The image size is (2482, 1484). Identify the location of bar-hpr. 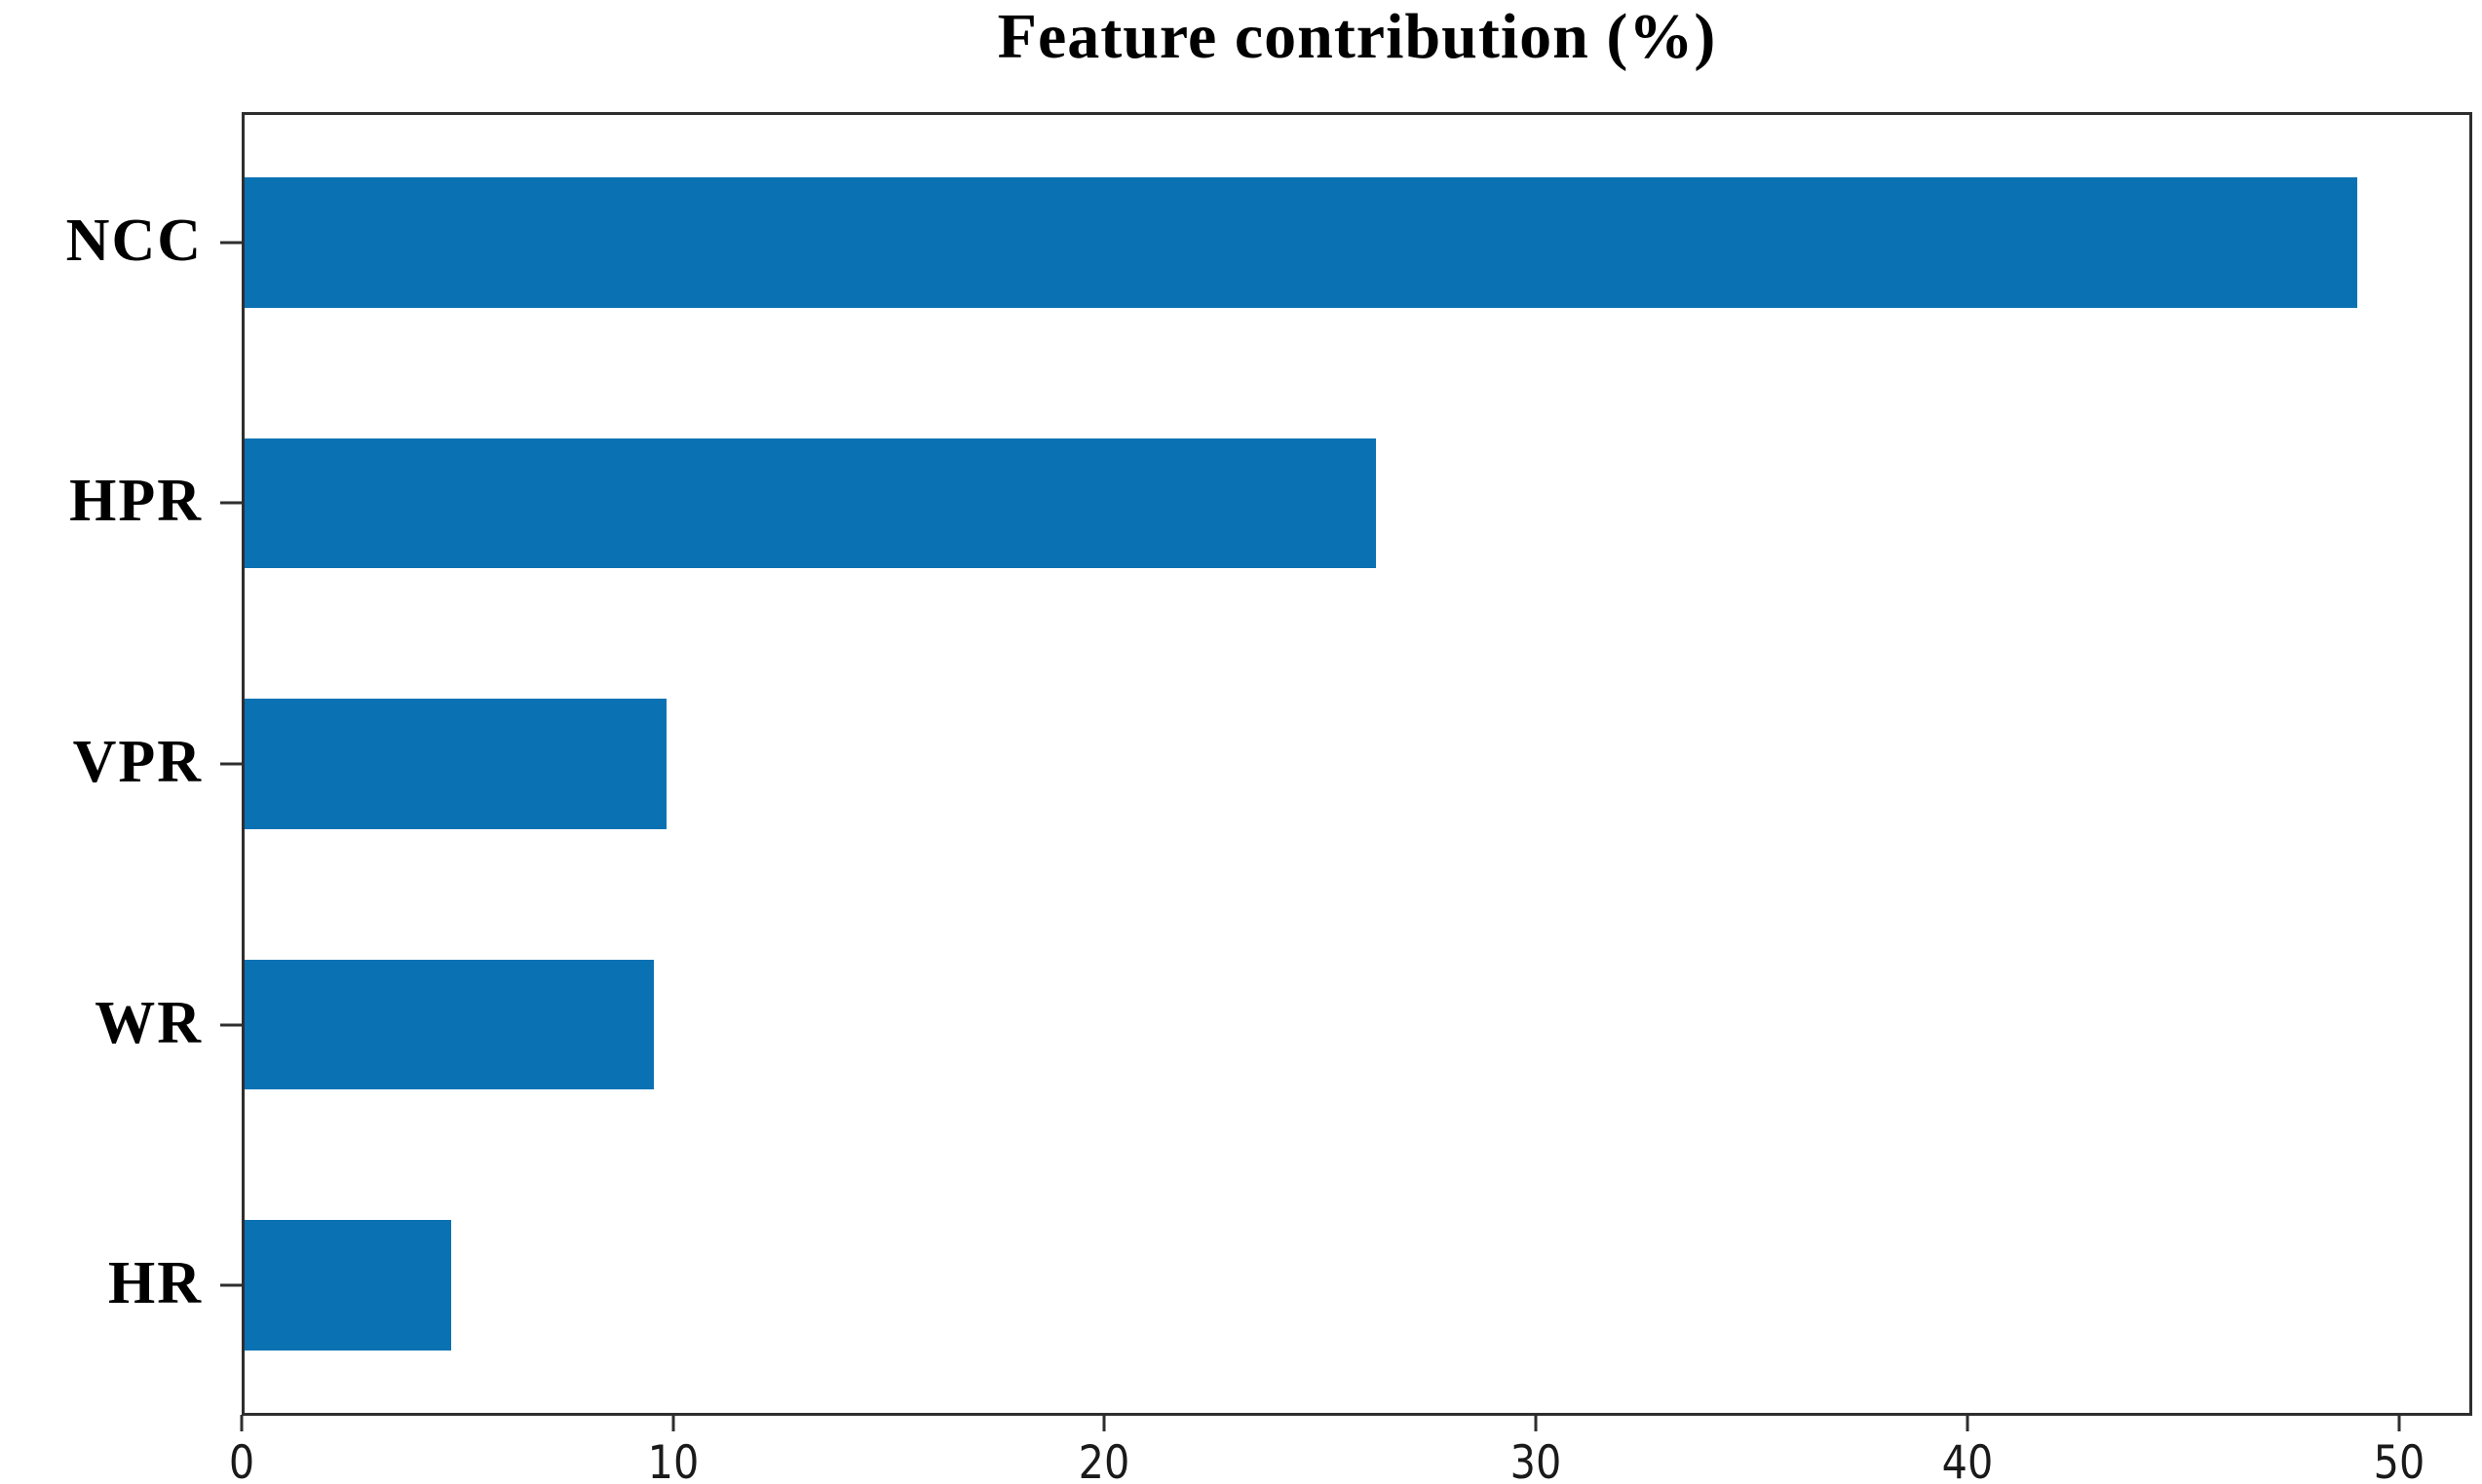
(811, 504).